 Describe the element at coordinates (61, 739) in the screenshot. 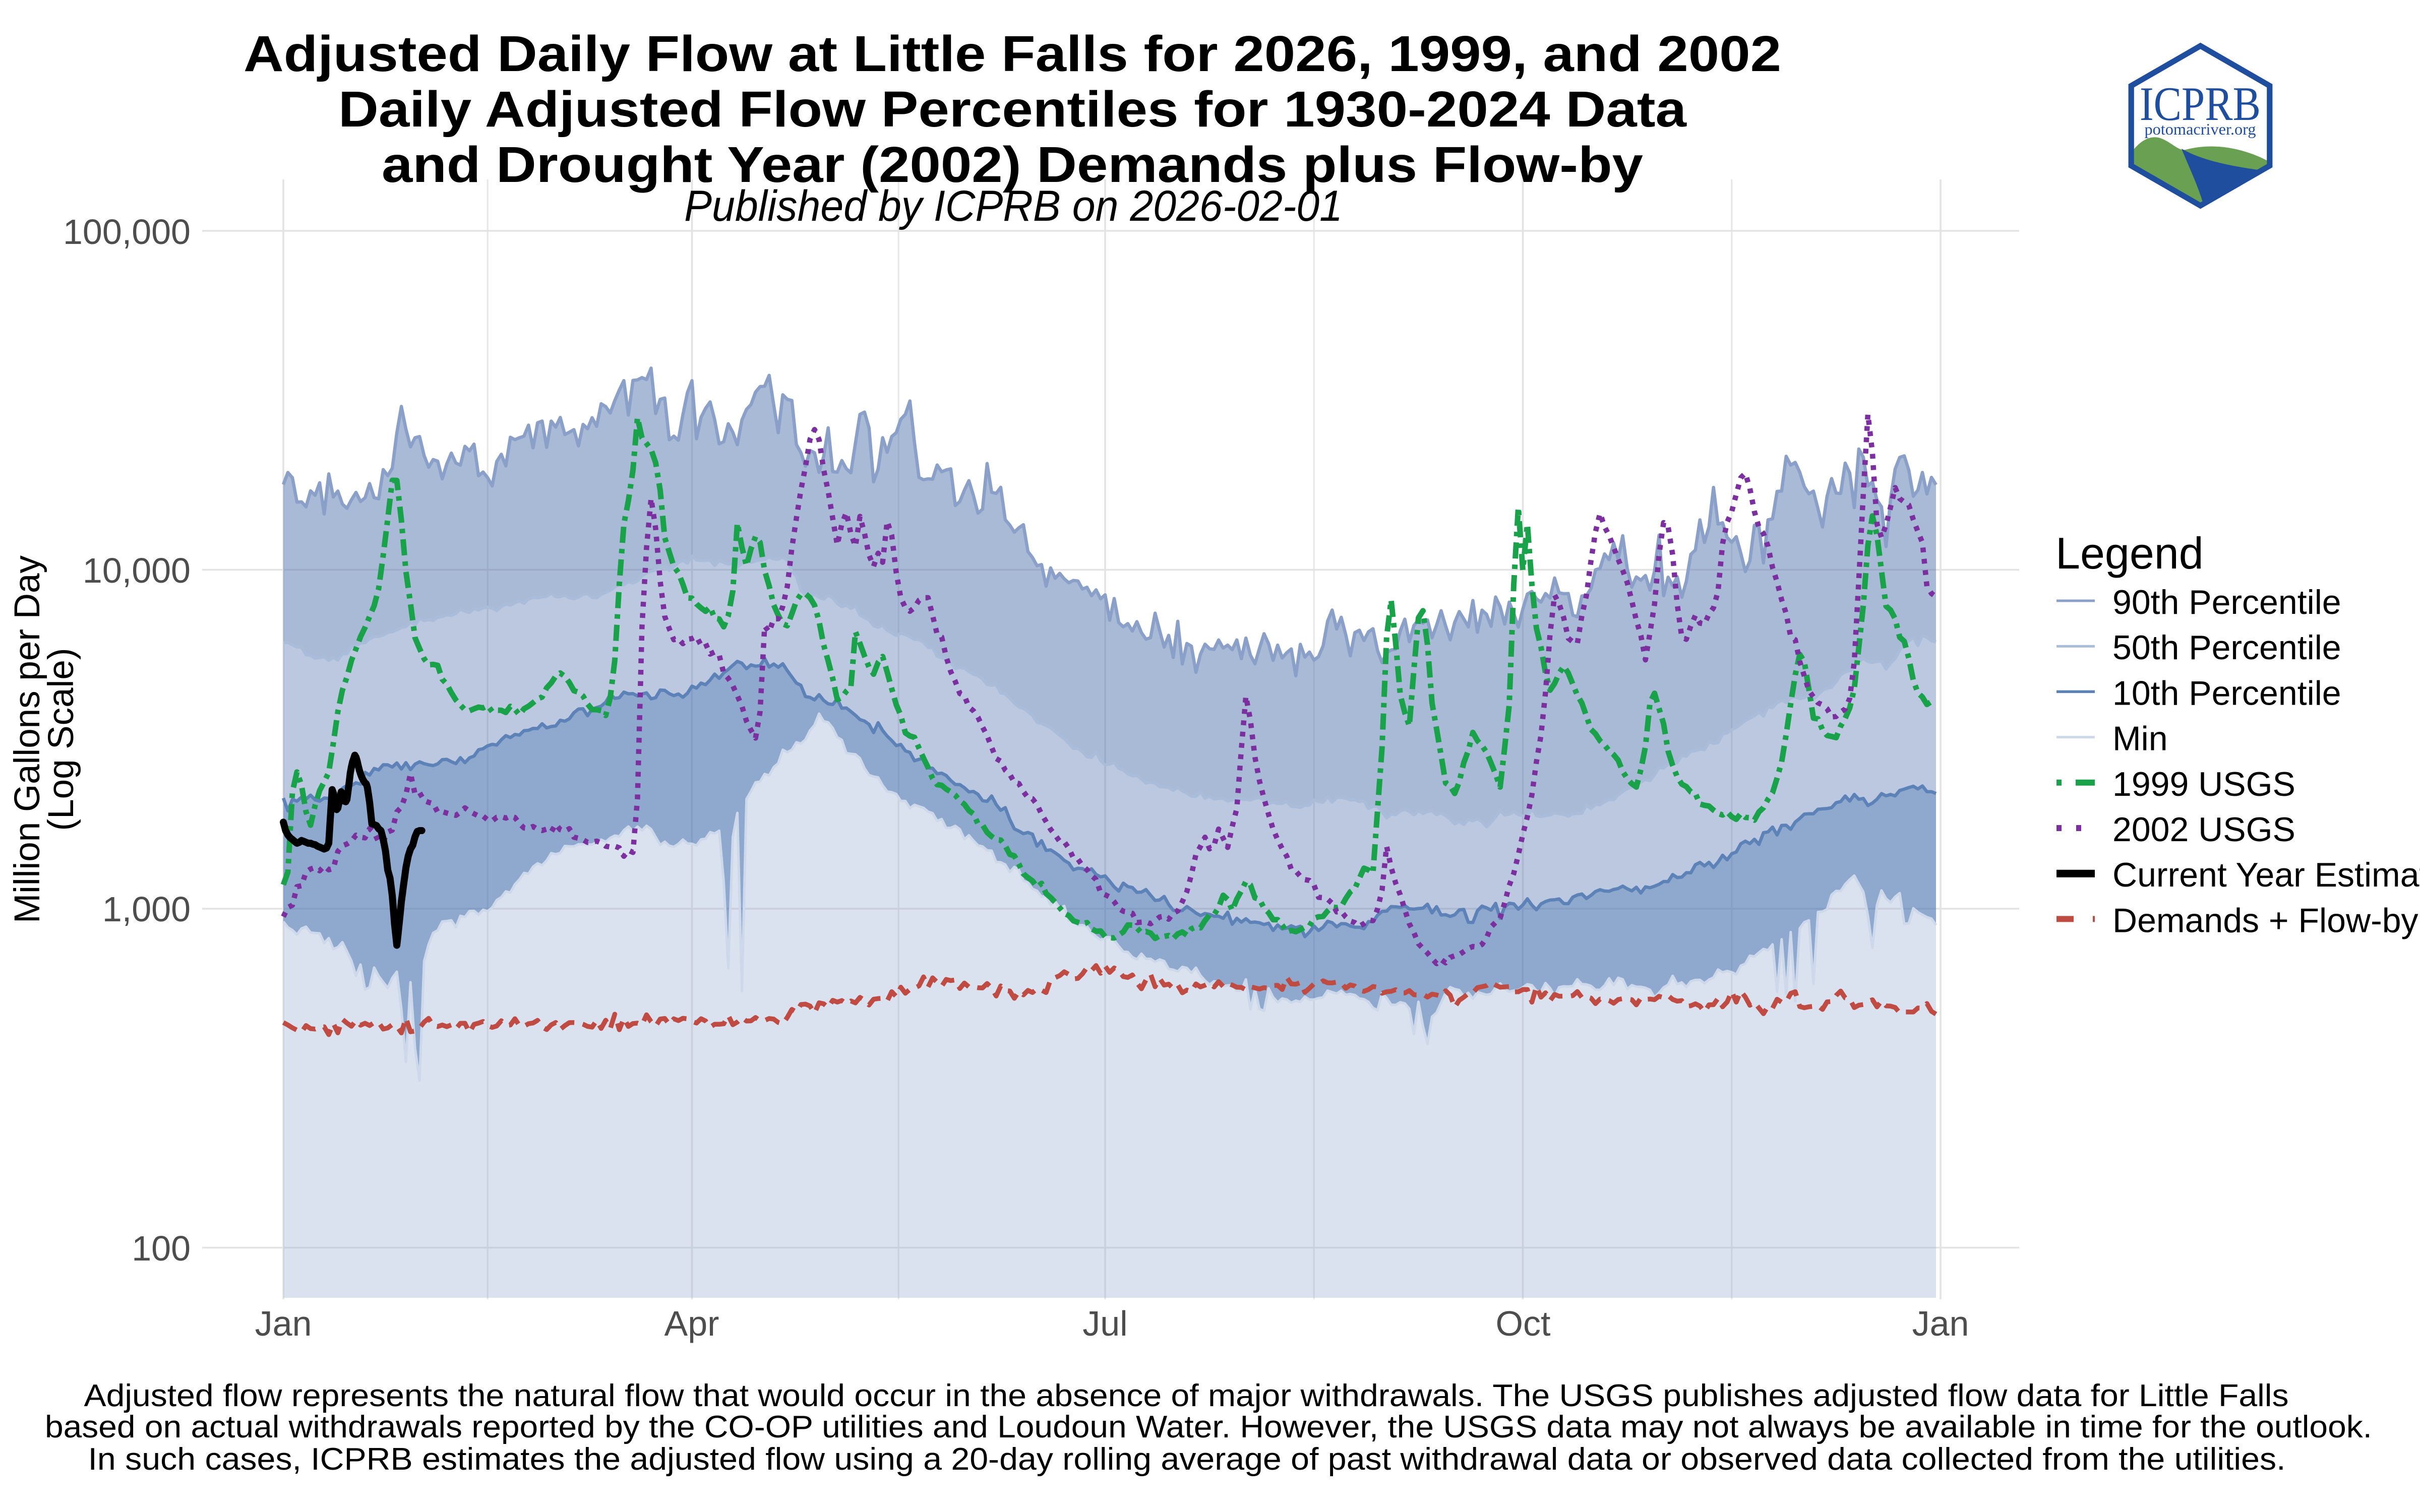

I see `svg-text: (Log Scale)` at that location.